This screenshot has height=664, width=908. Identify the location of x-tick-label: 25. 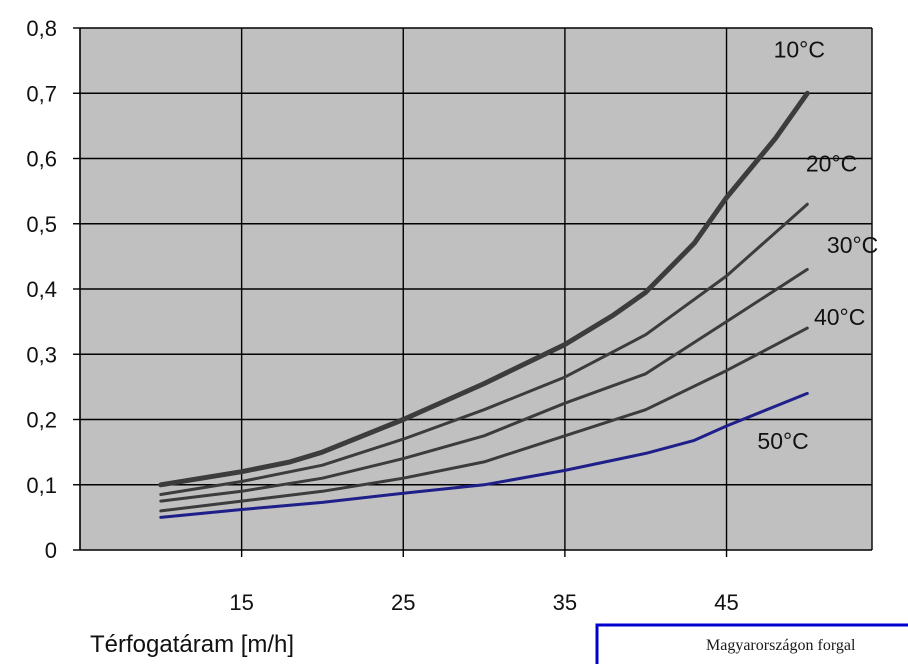
(403, 602).